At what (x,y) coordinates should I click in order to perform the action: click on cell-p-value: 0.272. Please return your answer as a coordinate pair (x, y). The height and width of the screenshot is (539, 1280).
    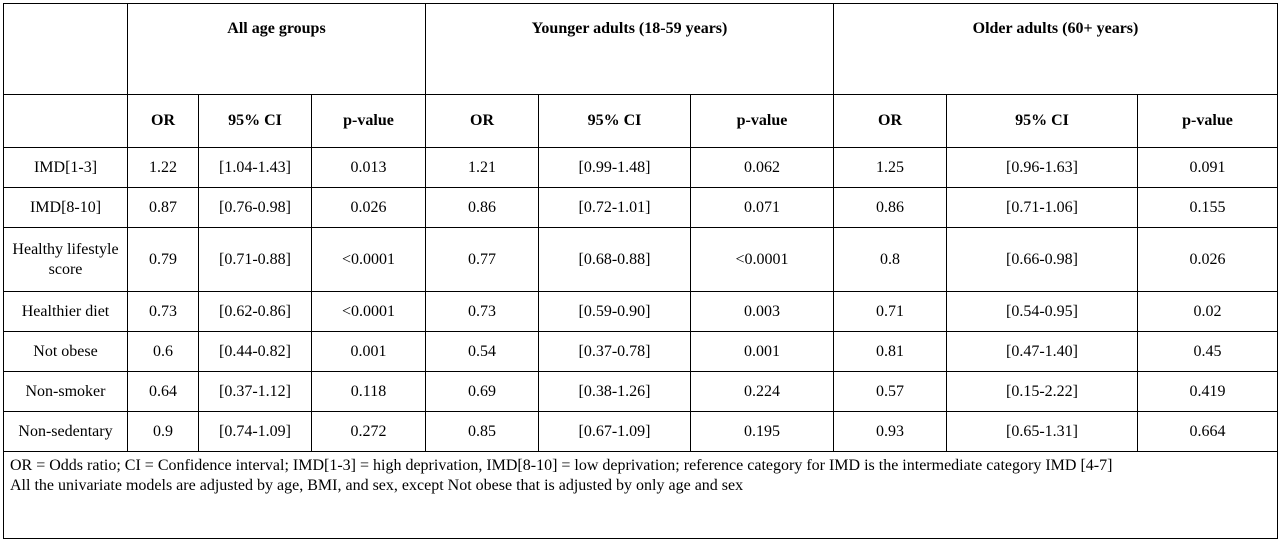
    Looking at the image, I should click on (368, 431).